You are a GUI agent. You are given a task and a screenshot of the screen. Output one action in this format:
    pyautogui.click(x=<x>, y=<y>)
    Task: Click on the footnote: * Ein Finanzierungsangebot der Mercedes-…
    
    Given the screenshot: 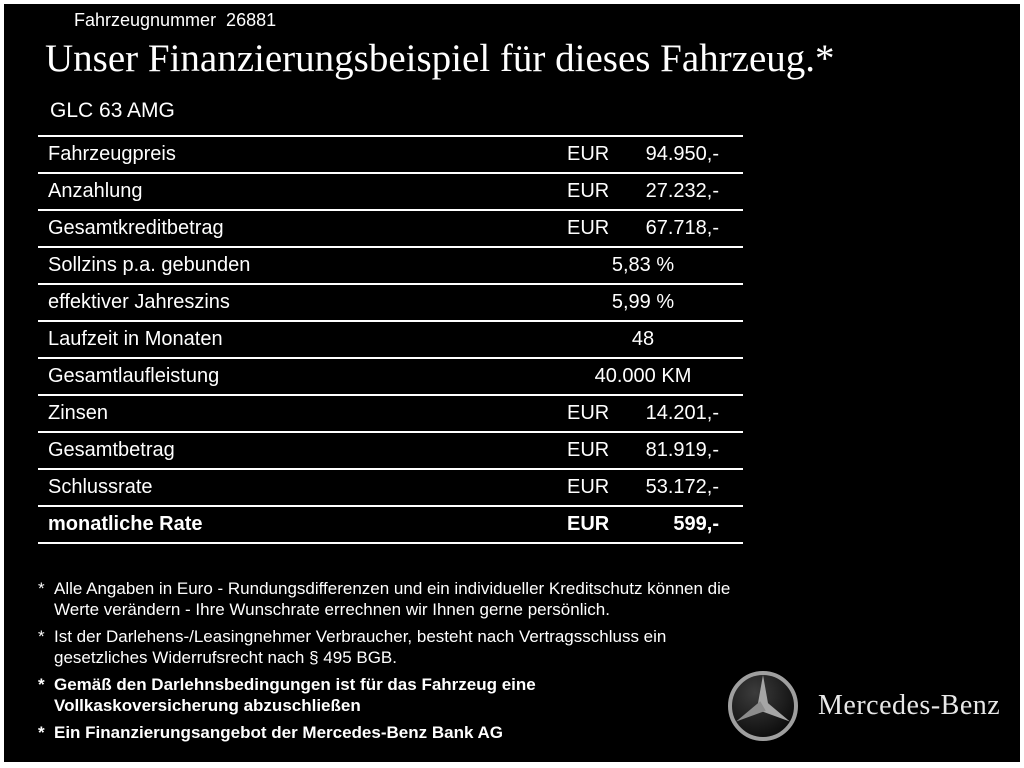 What is the action you would take?
    pyautogui.click(x=403, y=732)
    